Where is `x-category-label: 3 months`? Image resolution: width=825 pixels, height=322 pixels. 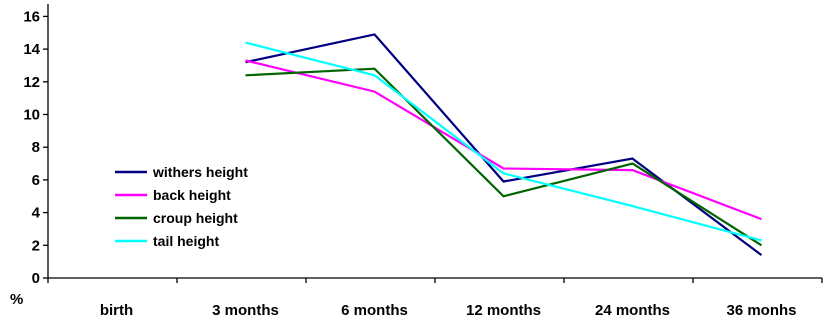 x-category-label: 3 months is located at coordinates (245, 310).